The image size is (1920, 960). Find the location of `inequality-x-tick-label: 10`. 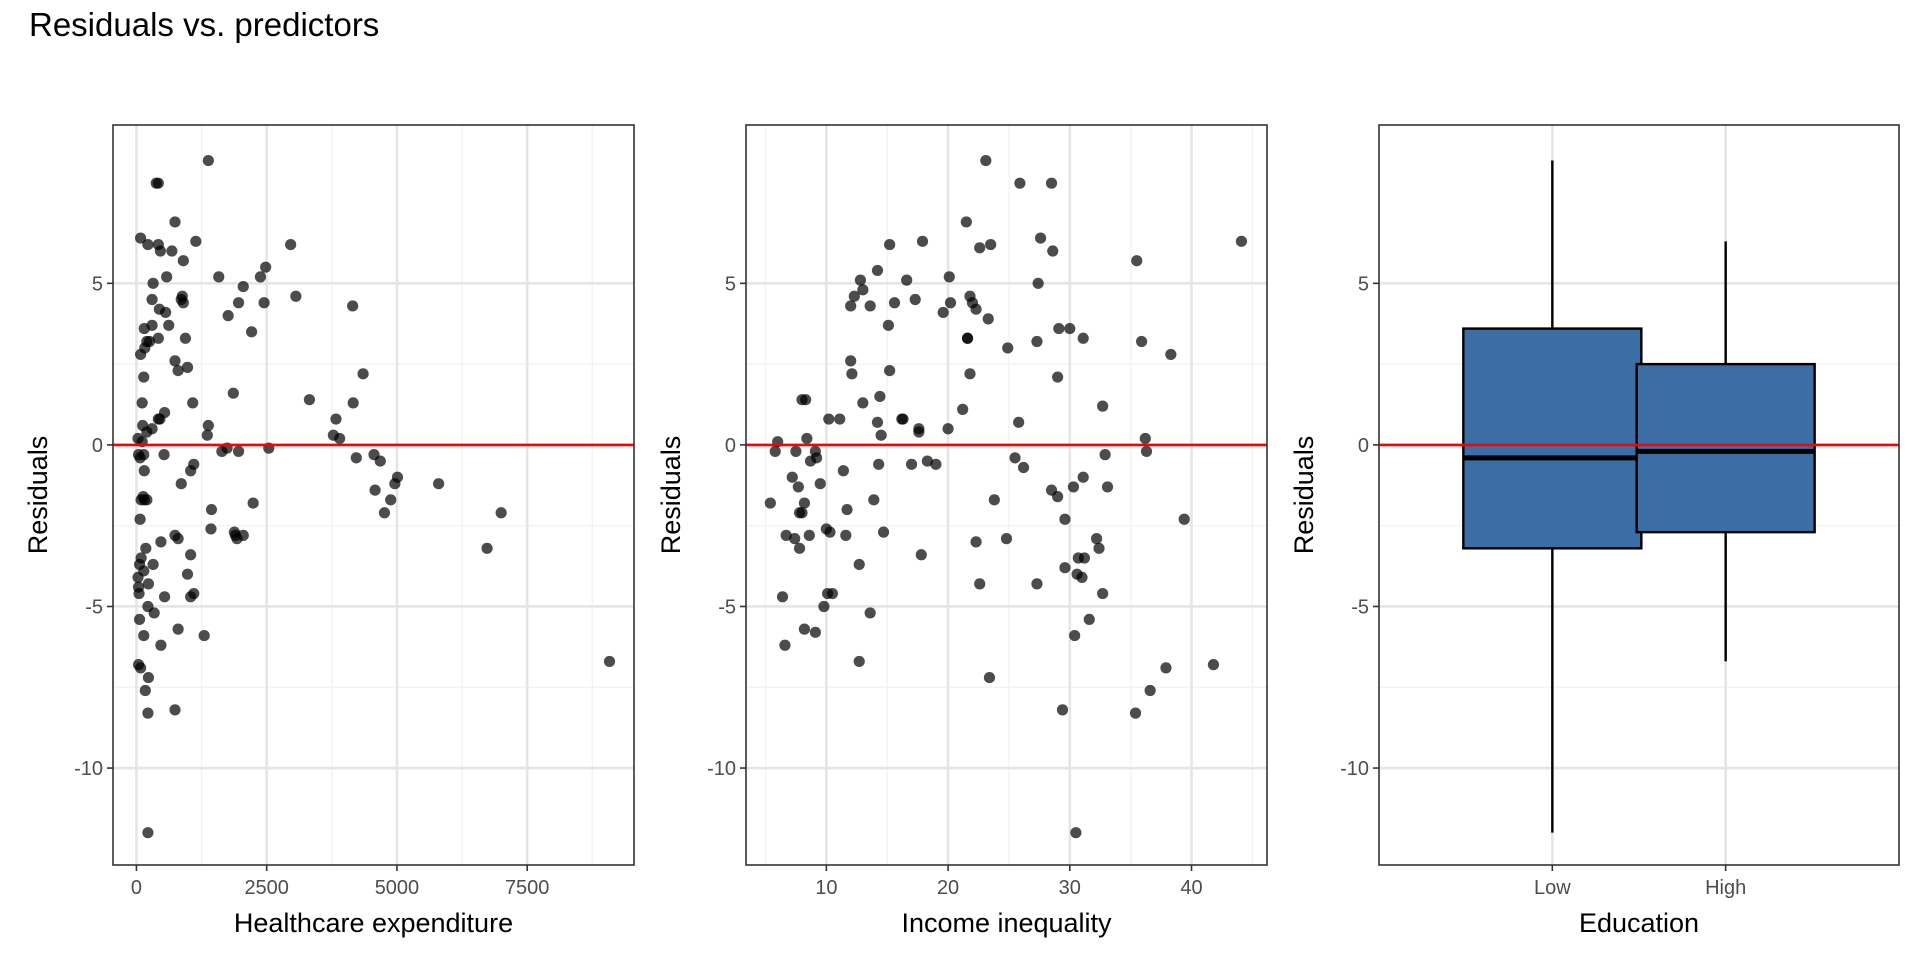

inequality-x-tick-label: 10 is located at coordinates (826, 888).